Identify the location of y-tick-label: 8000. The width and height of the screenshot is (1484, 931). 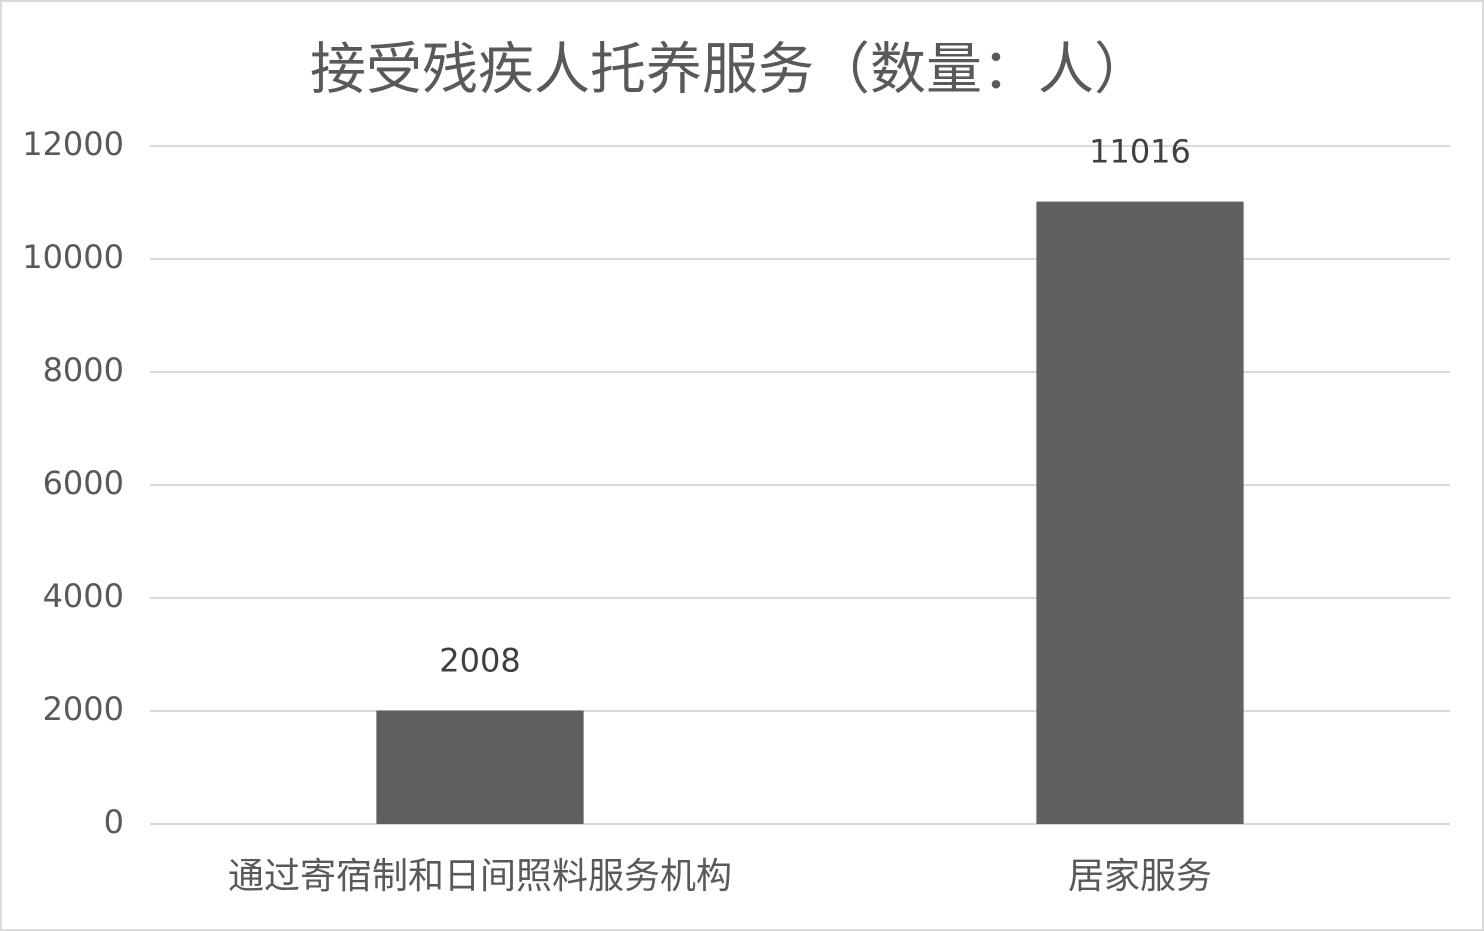
(83, 370).